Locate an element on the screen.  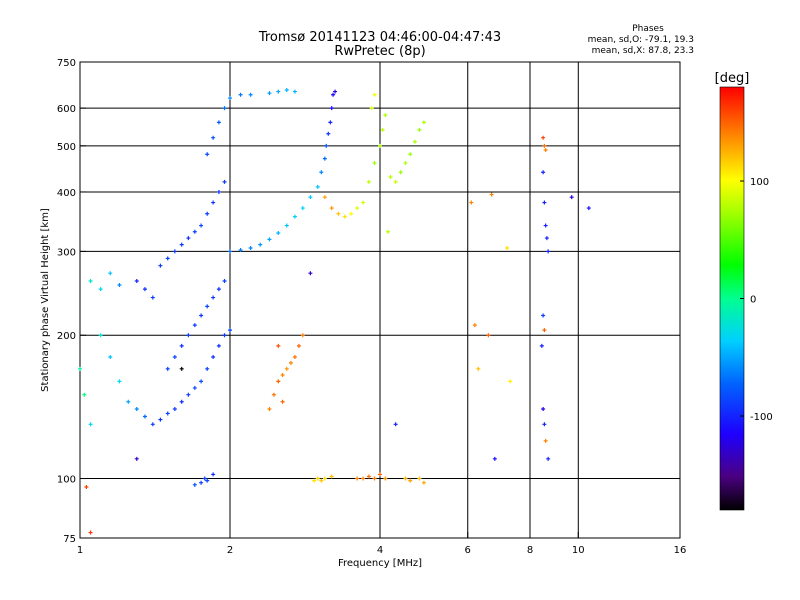
y-tick-label: 200 is located at coordinates (66, 336).